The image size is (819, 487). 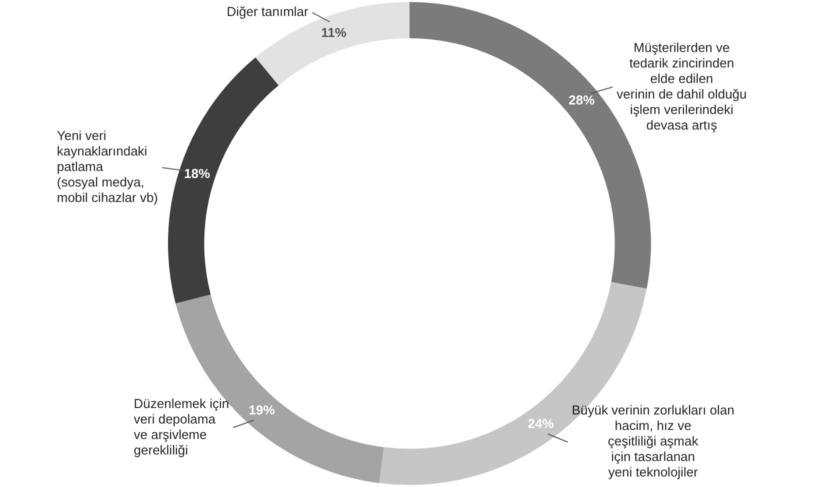 What do you see at coordinates (107, 167) in the screenshot?
I see `slice-label: Yeni veri kaynaklarındaki patlama (sosyal medya, mobil cihazlar vb)` at bounding box center [107, 167].